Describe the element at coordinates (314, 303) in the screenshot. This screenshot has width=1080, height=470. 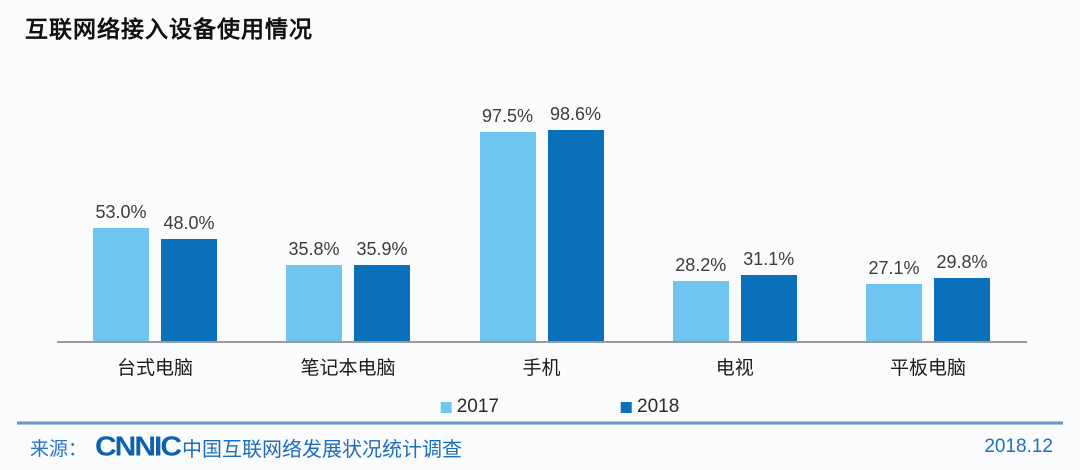
I see `bar-2017-笔记本电脑` at that location.